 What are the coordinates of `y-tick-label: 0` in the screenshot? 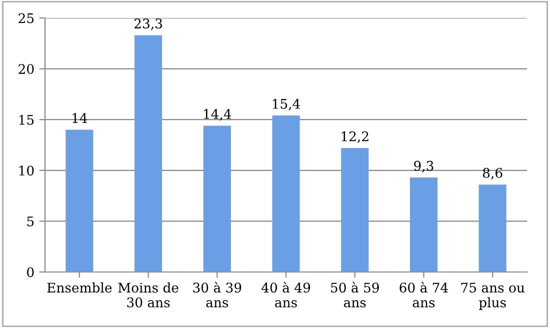 It's located at (30, 272).